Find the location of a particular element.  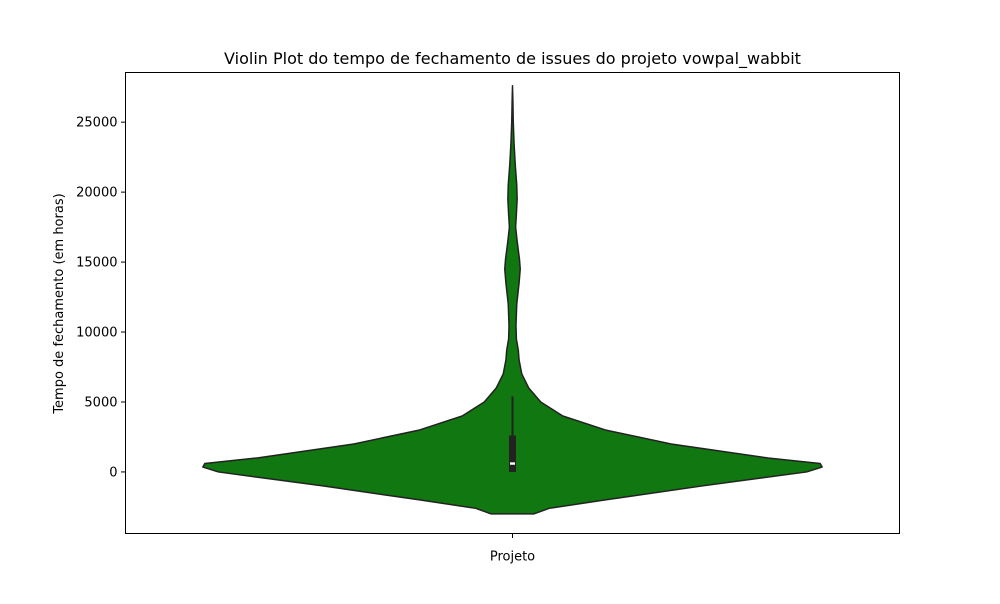

y-axis-label: Tempo de fechamento (em horas) is located at coordinates (59, 303).